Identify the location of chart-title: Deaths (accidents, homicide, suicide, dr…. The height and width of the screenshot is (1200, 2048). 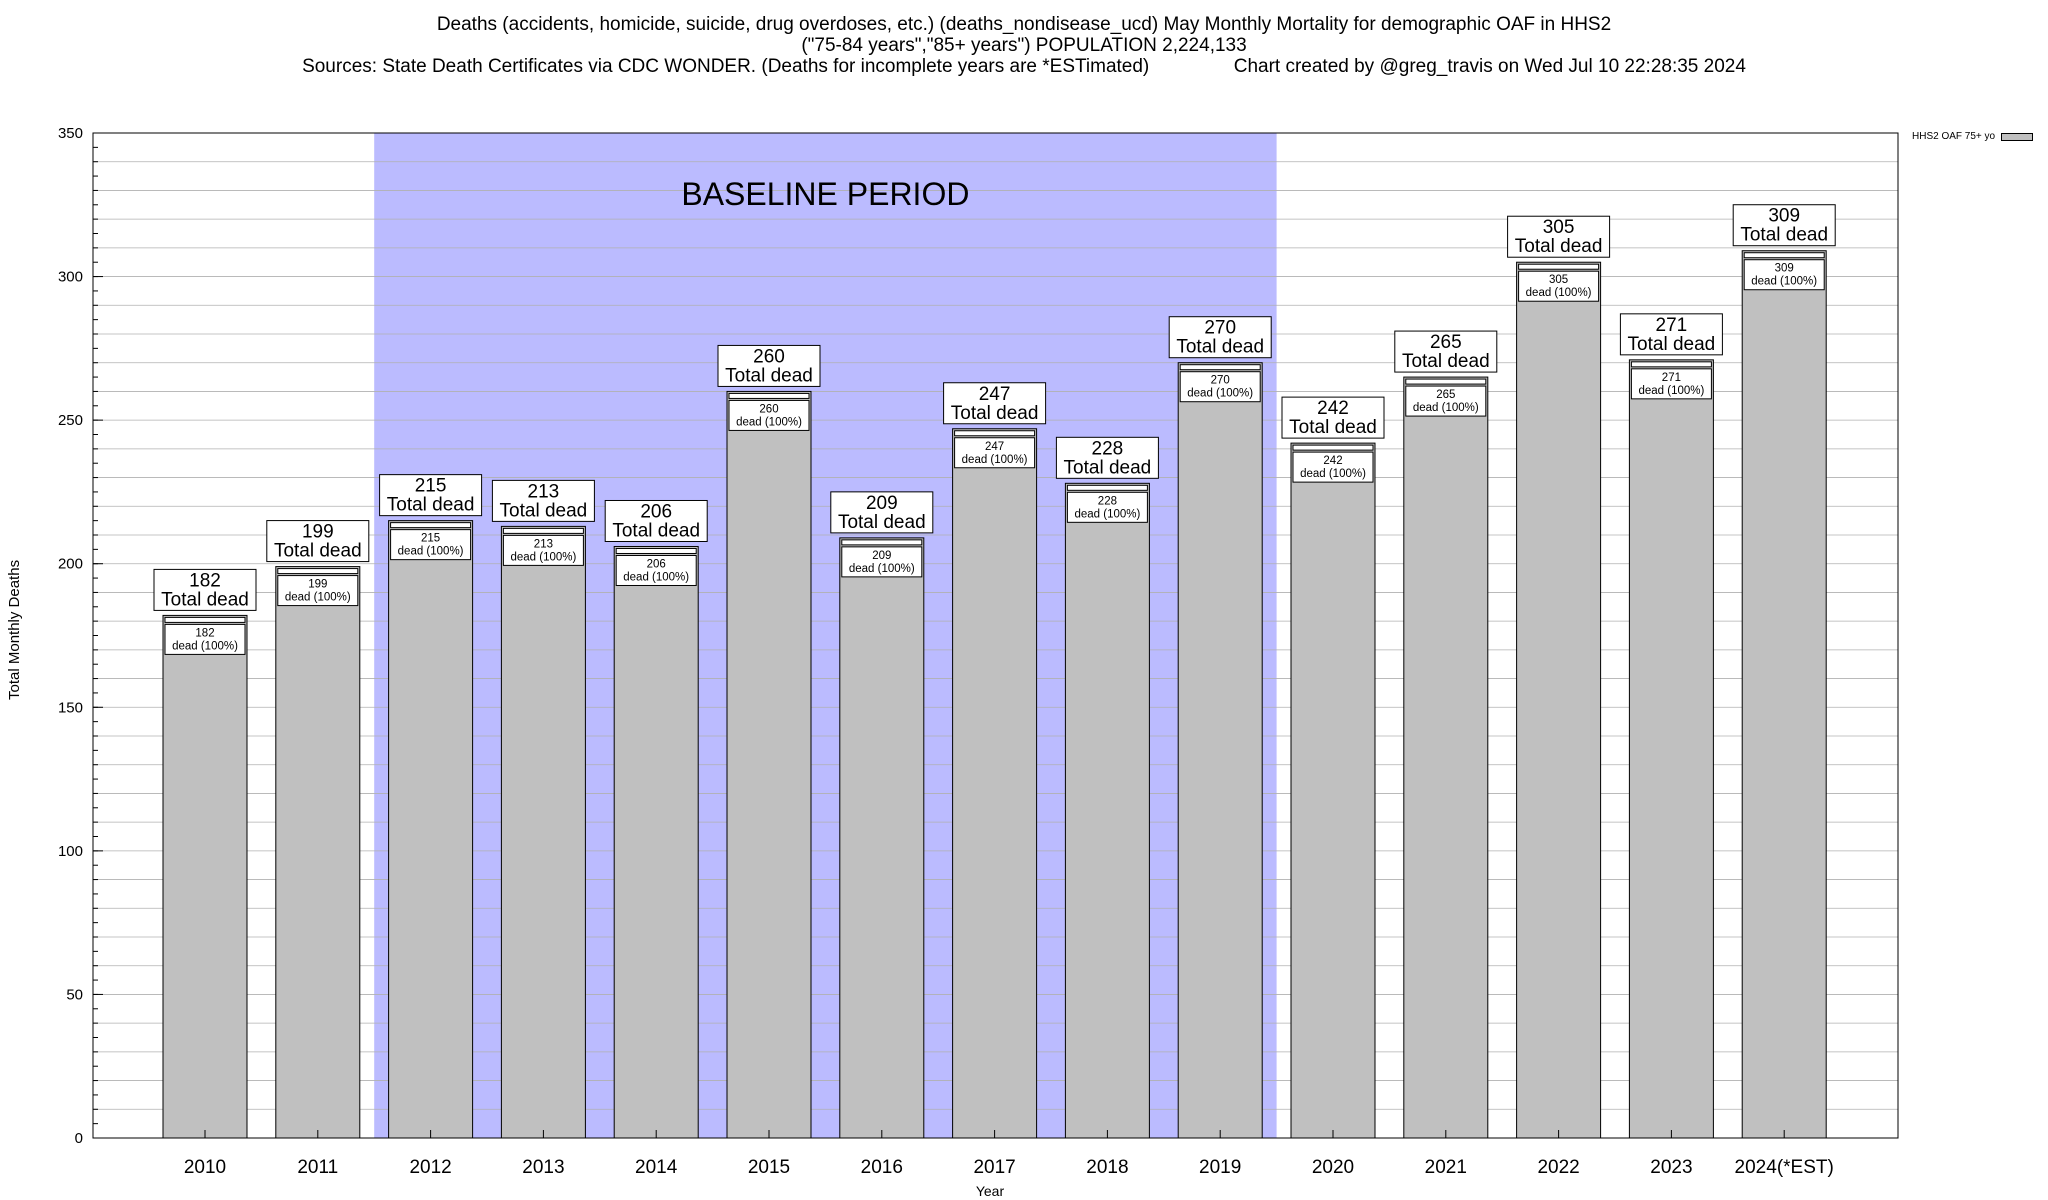
(1024, 24).